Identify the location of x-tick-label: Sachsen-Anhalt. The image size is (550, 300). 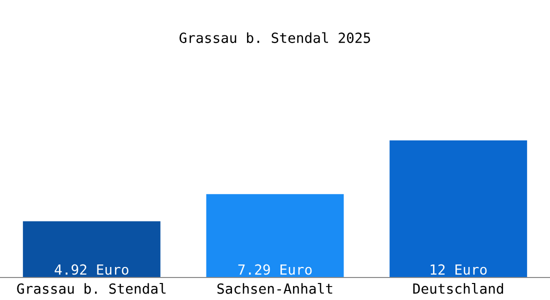
(274, 288).